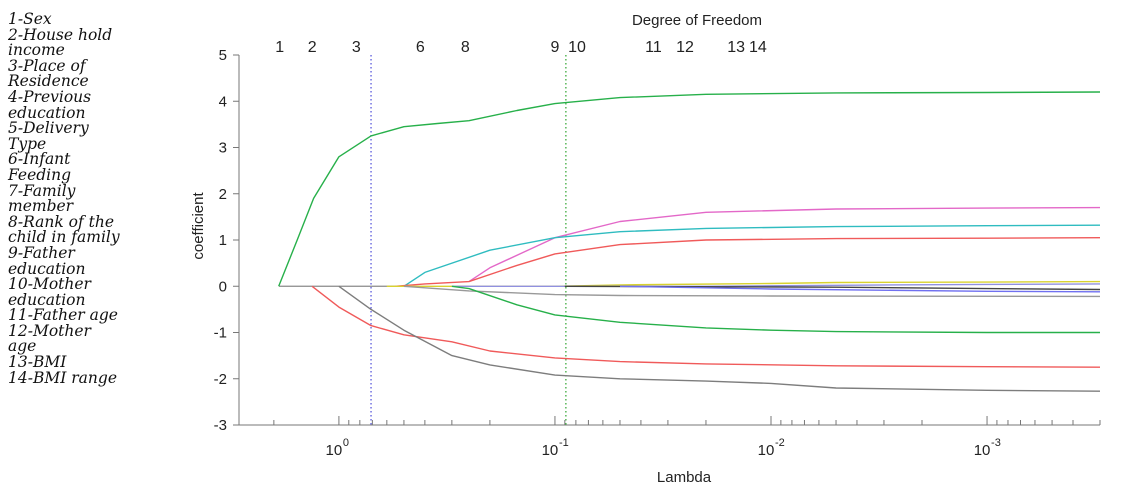  What do you see at coordinates (279, 47) in the screenshot?
I see `top-tick-label: 1` at bounding box center [279, 47].